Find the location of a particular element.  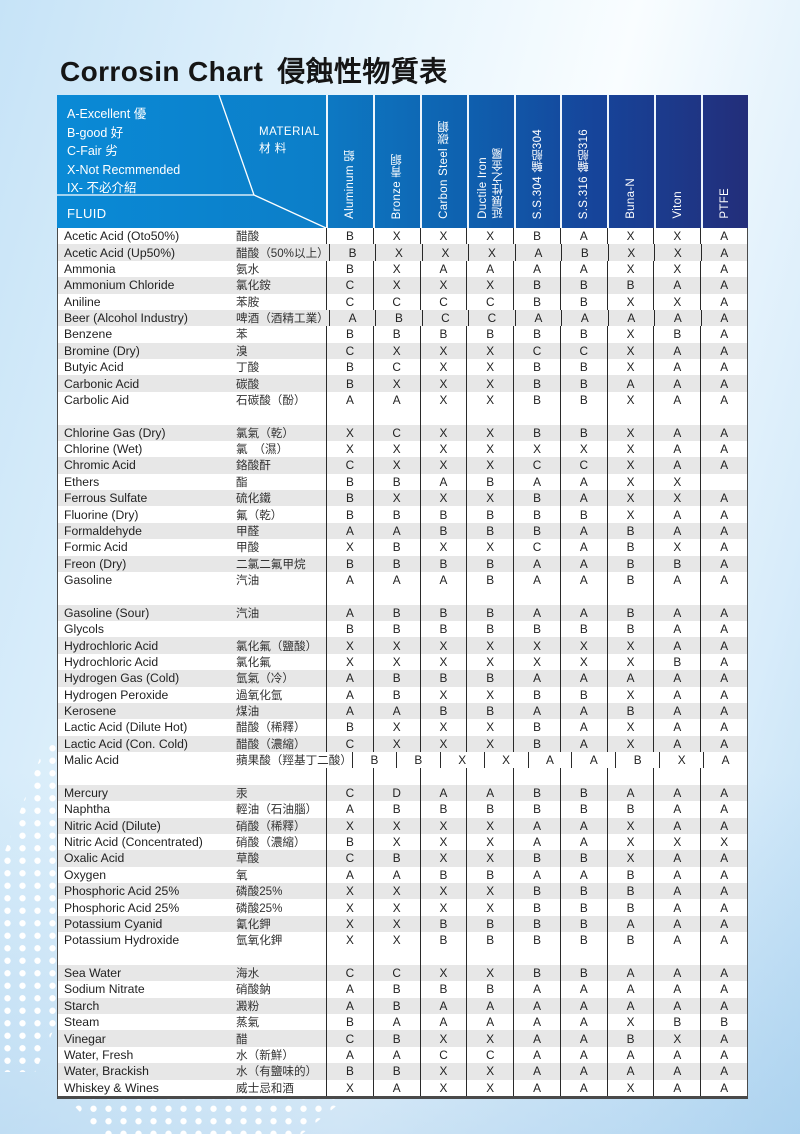

fluid-name-cell: Water, Brackish 水（有鹽味的） is located at coordinates (192, 1071).